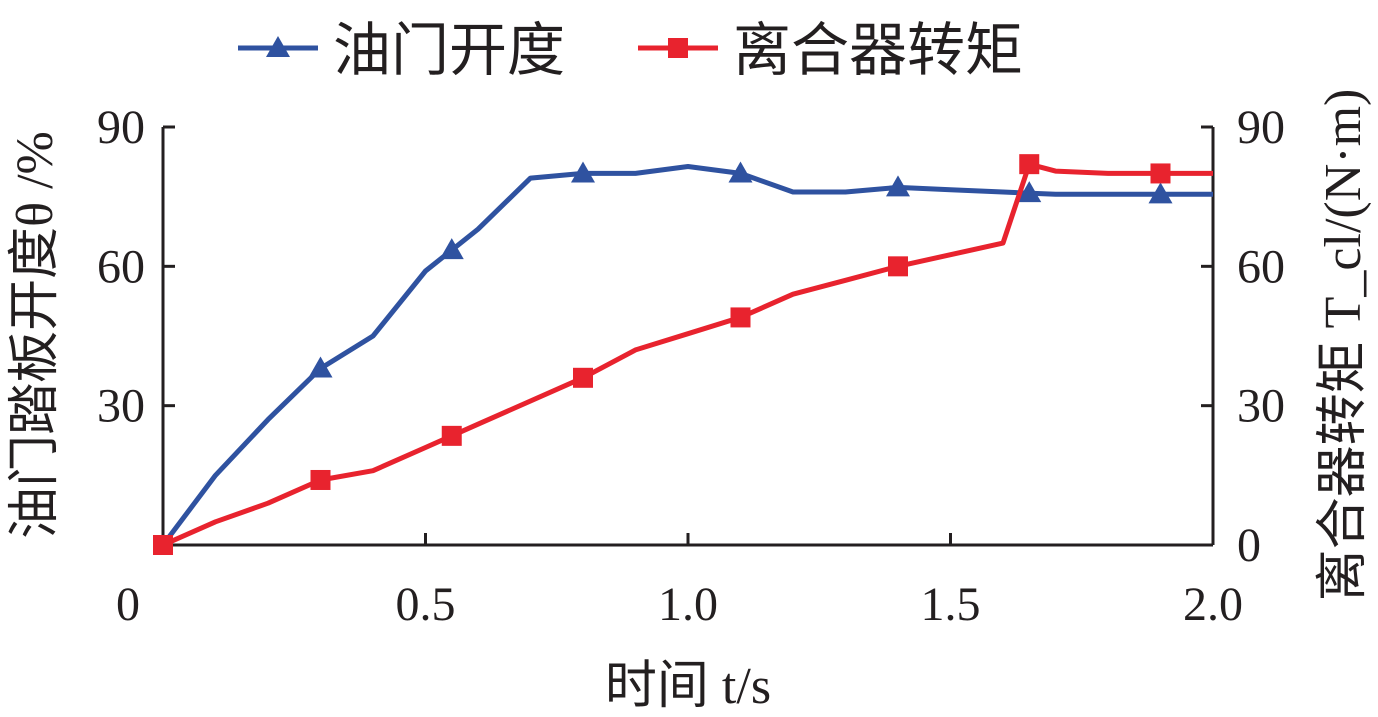 The width and height of the screenshot is (1378, 717). I want to click on legend: 油门开度 离合器转矩, so click(630, 50).